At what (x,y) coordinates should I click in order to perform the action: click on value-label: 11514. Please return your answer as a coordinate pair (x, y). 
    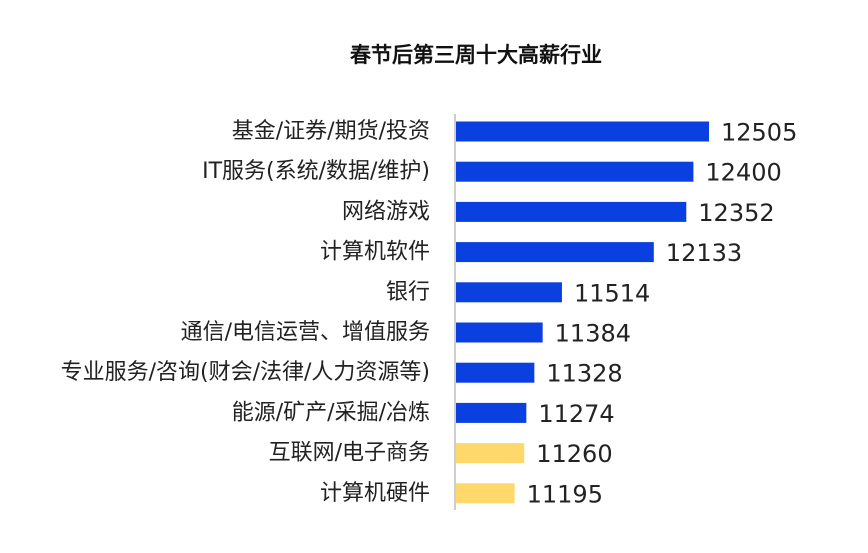
    Looking at the image, I should click on (612, 293).